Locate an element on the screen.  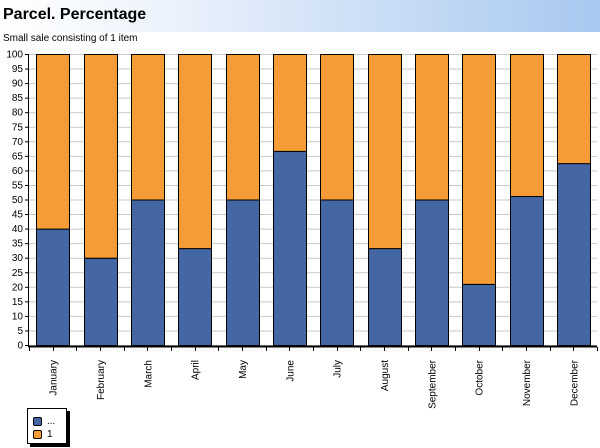
legend: ... 1 is located at coordinates (47, 426).